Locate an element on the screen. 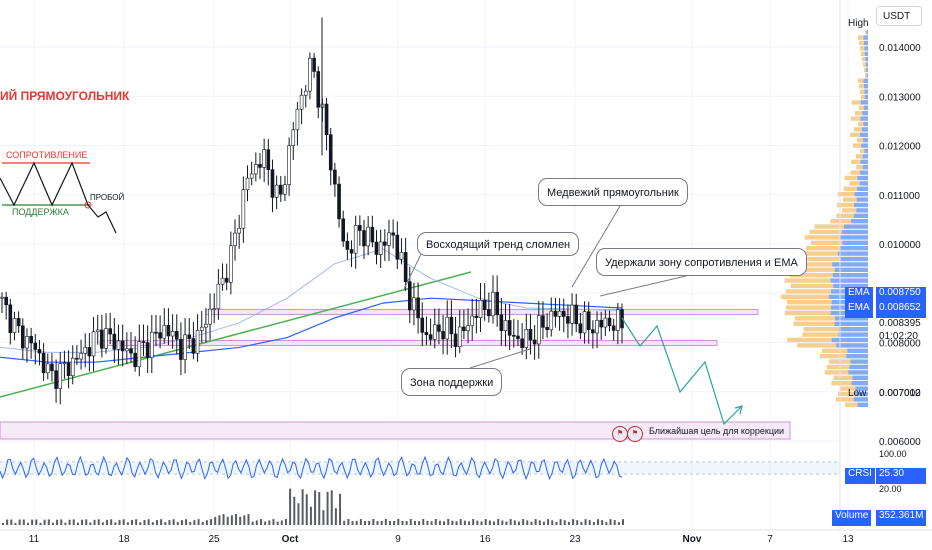  crsi-value: 25.30 is located at coordinates (901, 476).